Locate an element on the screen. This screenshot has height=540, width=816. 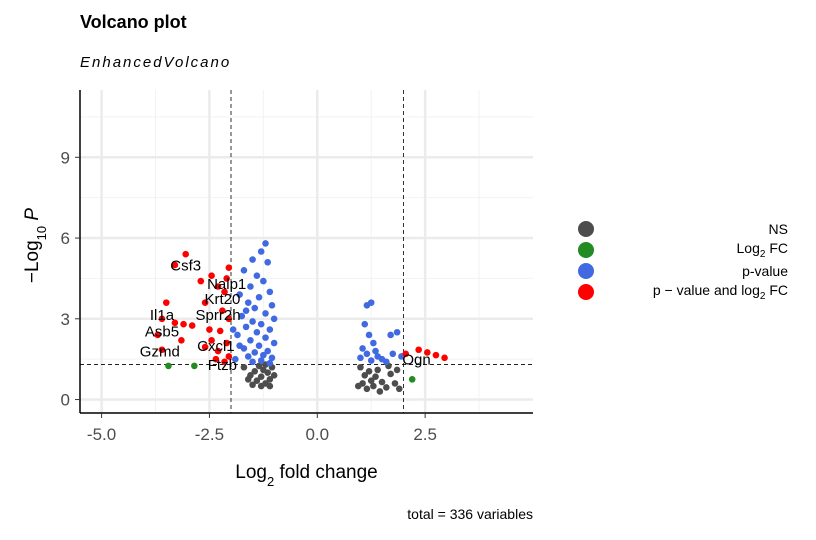
x-tick-label: -5.0 is located at coordinates (101, 434).